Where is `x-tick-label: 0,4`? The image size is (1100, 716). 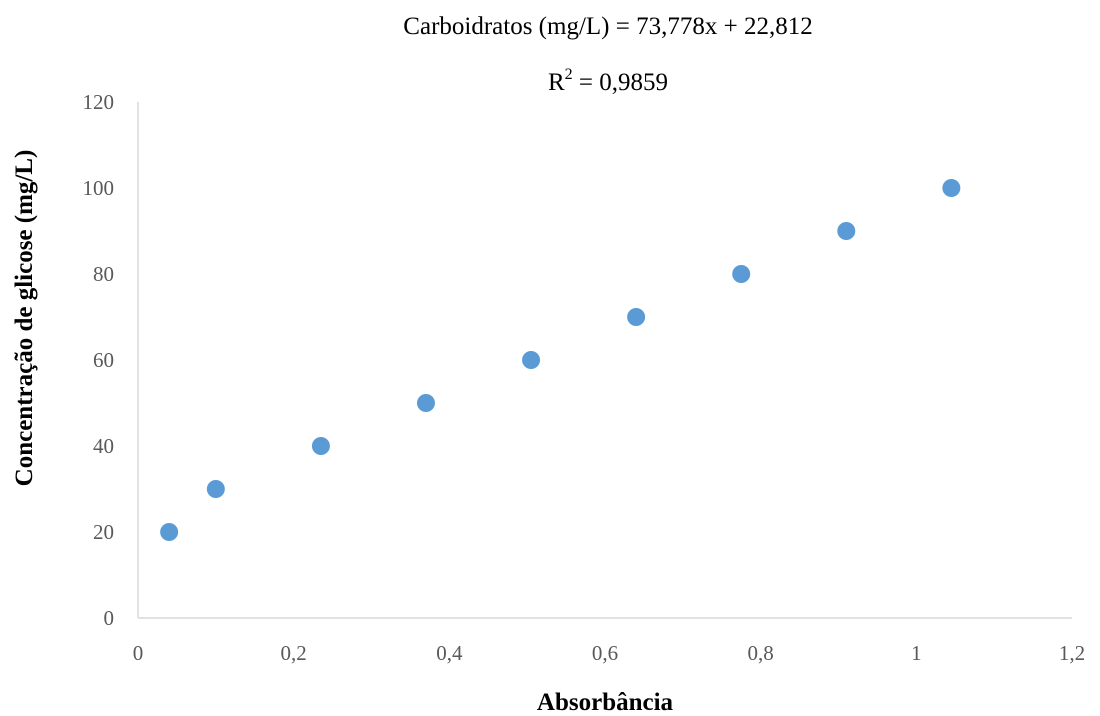 x-tick-label: 0,4 is located at coordinates (449, 653).